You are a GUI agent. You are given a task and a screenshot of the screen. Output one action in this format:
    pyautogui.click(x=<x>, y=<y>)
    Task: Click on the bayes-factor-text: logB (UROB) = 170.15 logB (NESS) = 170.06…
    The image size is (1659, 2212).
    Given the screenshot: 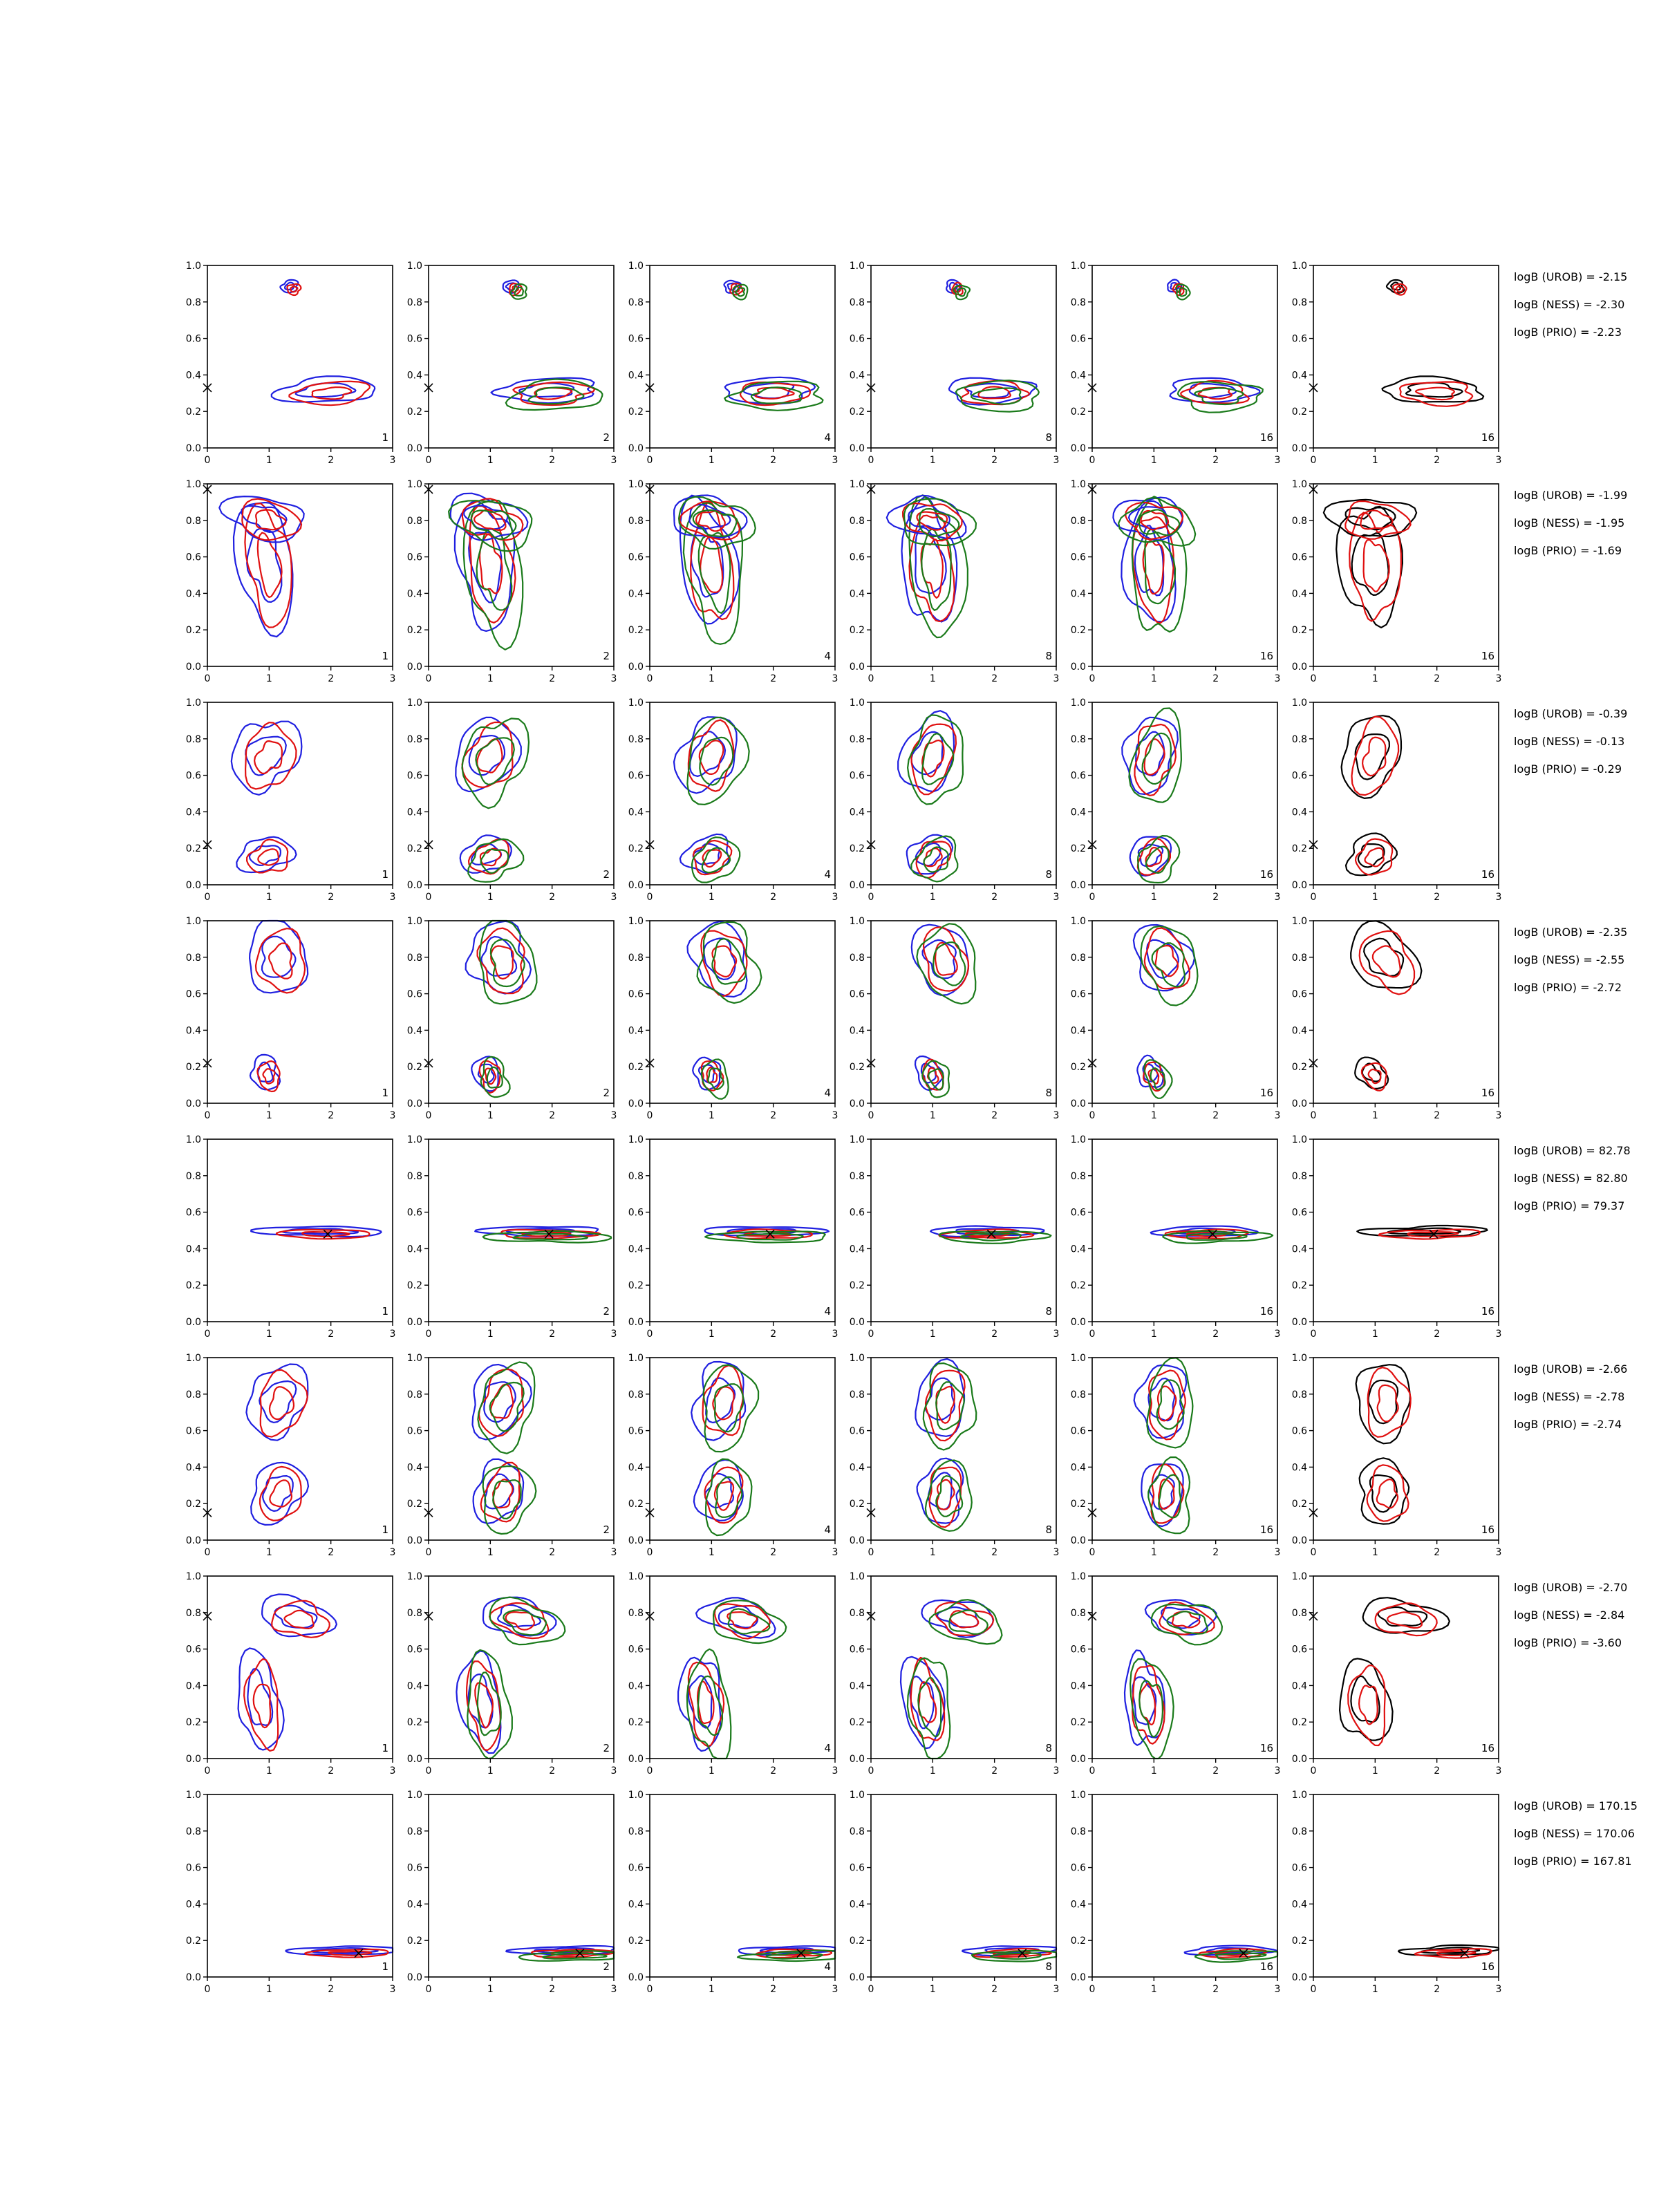 What is the action you would take?
    pyautogui.click(x=1576, y=1834)
    